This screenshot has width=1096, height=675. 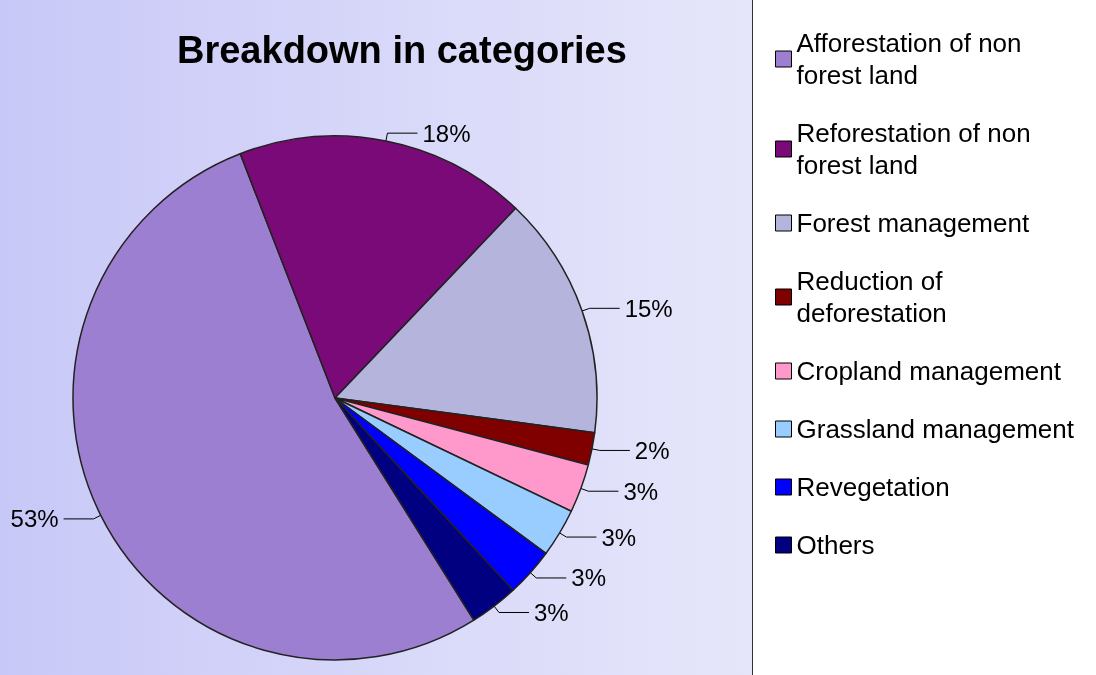 What do you see at coordinates (835, 545) in the screenshot?
I see `legend-label: Others` at bounding box center [835, 545].